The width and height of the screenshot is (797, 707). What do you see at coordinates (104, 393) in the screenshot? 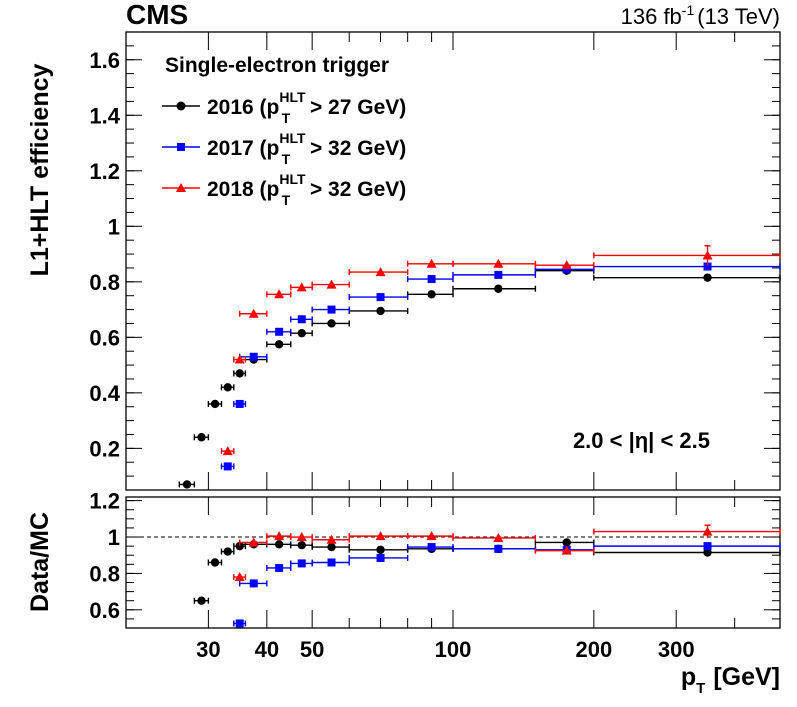
I see `top-ytick-label: 0.4` at bounding box center [104, 393].